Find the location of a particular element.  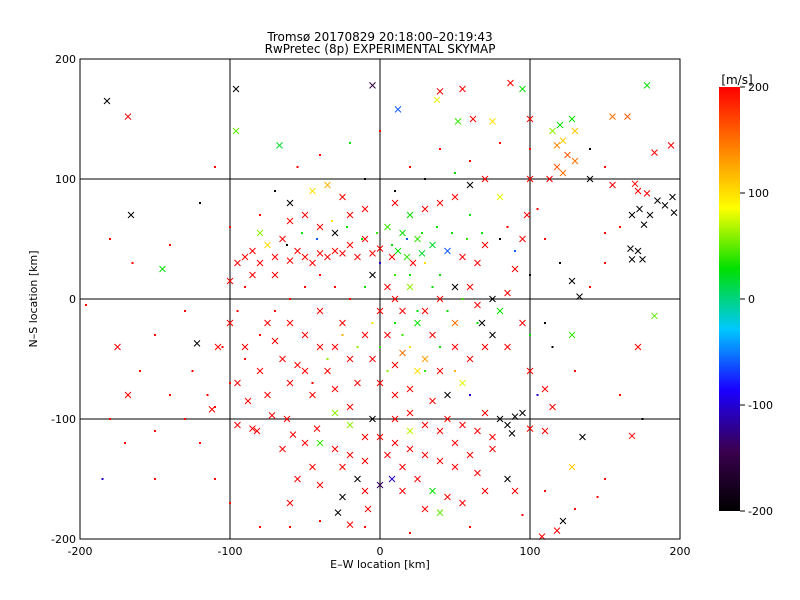

x-tick-label: 200 is located at coordinates (680, 551).